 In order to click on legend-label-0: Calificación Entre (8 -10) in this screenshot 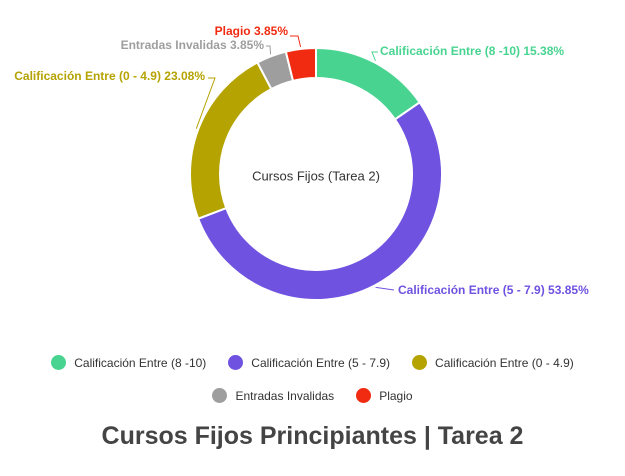, I will do `click(140, 362)`.